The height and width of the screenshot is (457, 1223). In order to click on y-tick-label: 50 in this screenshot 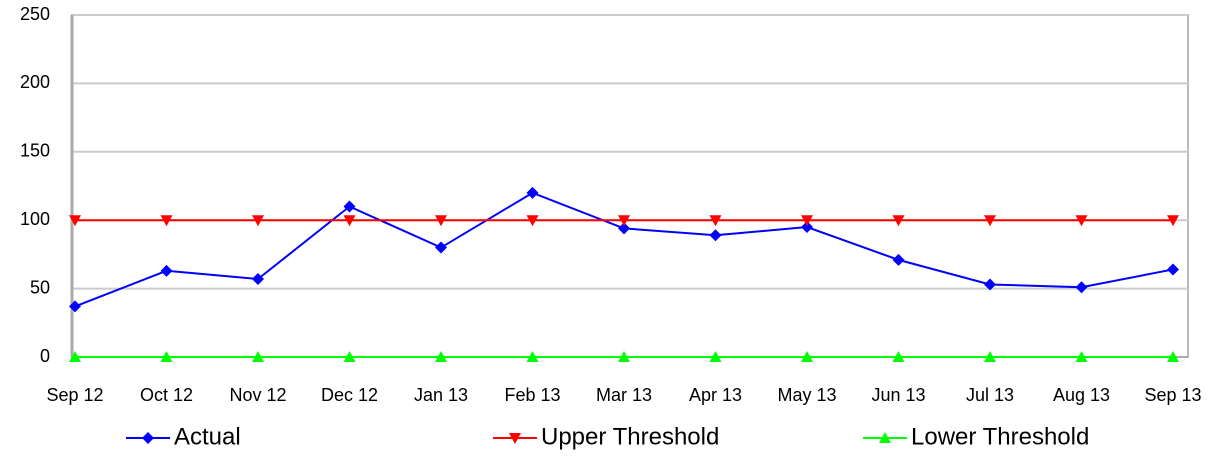, I will do `click(40, 287)`.